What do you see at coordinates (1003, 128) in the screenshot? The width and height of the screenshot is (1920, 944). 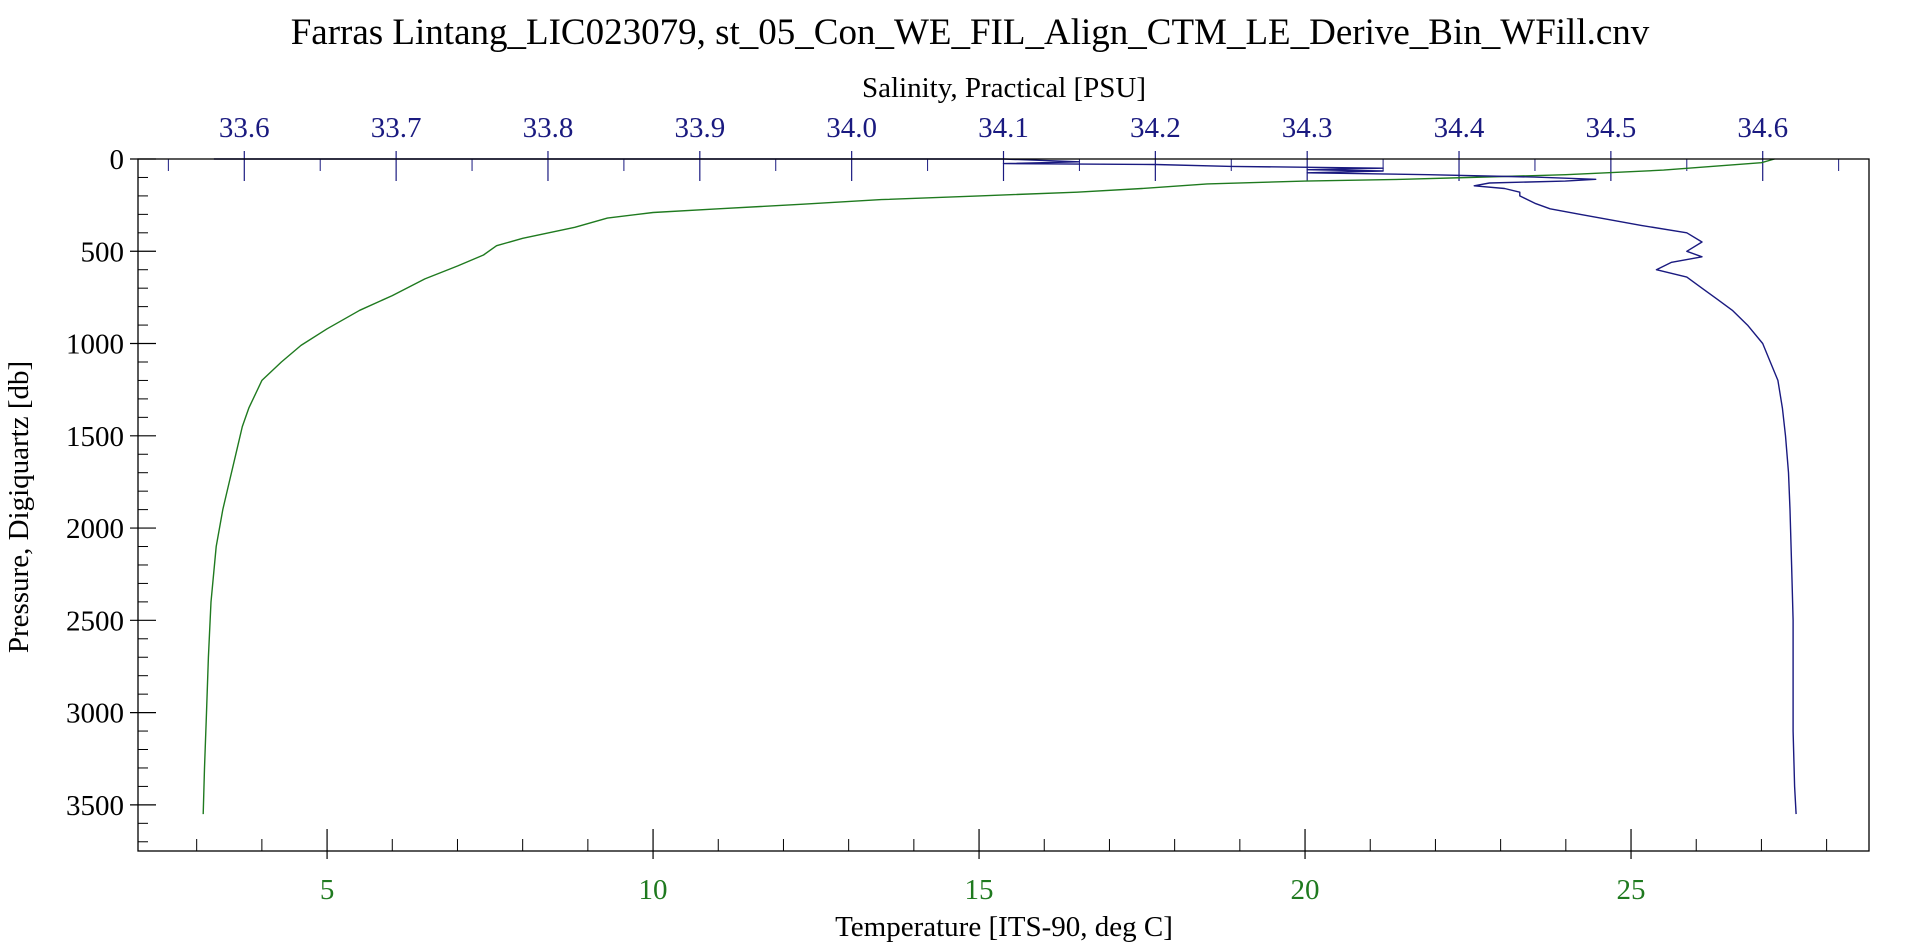 I see `salinity-tick-label: 34.1` at bounding box center [1003, 128].